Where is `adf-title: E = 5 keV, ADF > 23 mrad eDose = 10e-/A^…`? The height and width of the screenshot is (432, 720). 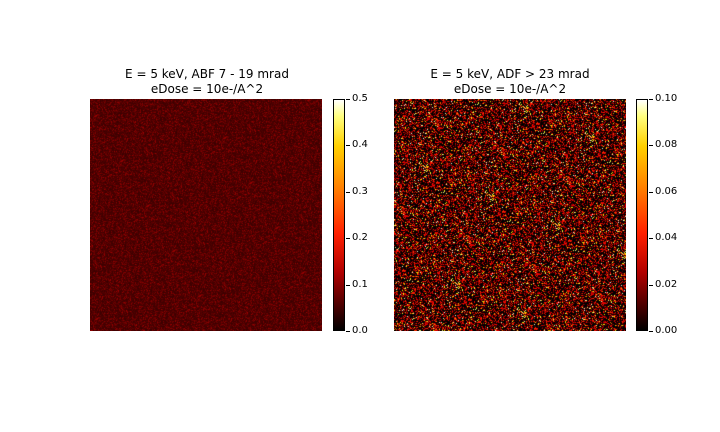 adf-title: E = 5 keV, ADF > 23 mrad eDose = 10e-/A^… is located at coordinates (510, 82).